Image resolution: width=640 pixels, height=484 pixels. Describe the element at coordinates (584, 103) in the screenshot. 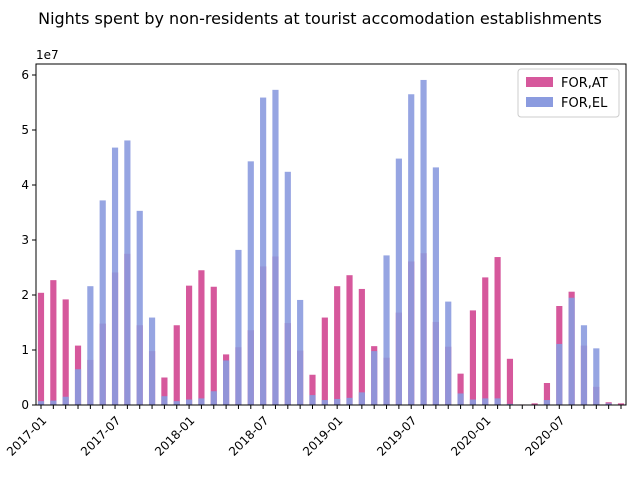

I see `legend-label: FOR,EL` at that location.